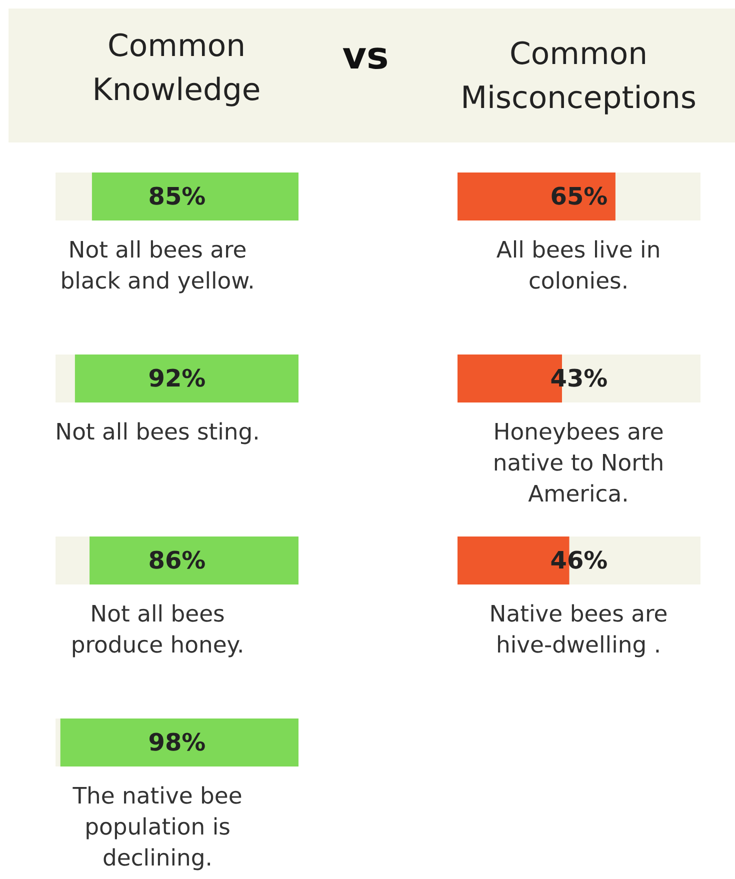 The height and width of the screenshot is (879, 735). Describe the element at coordinates (176, 68) in the screenshot. I see `chart-title: Common Knowledge` at that location.